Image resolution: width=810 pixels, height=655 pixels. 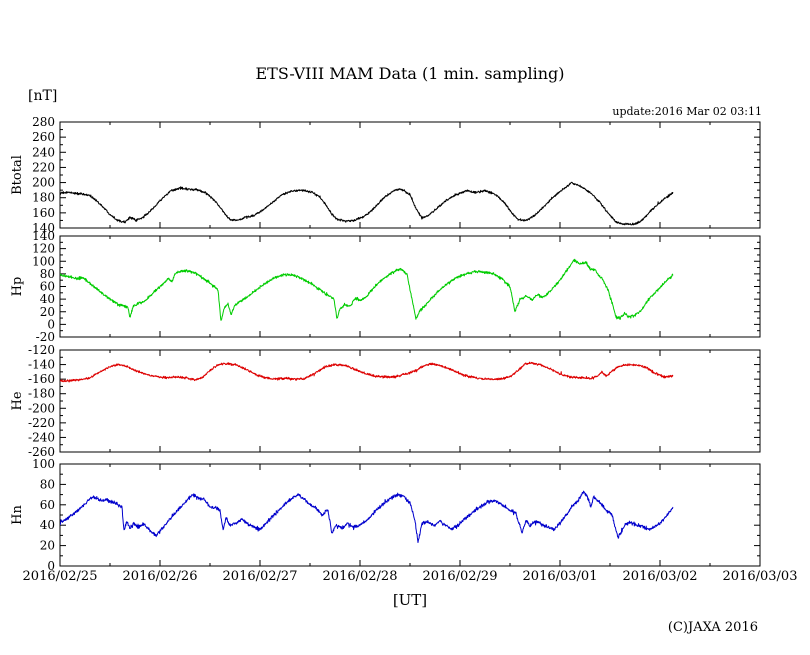 I want to click on x-tick-label: 2016/02/25, so click(x=60, y=576).